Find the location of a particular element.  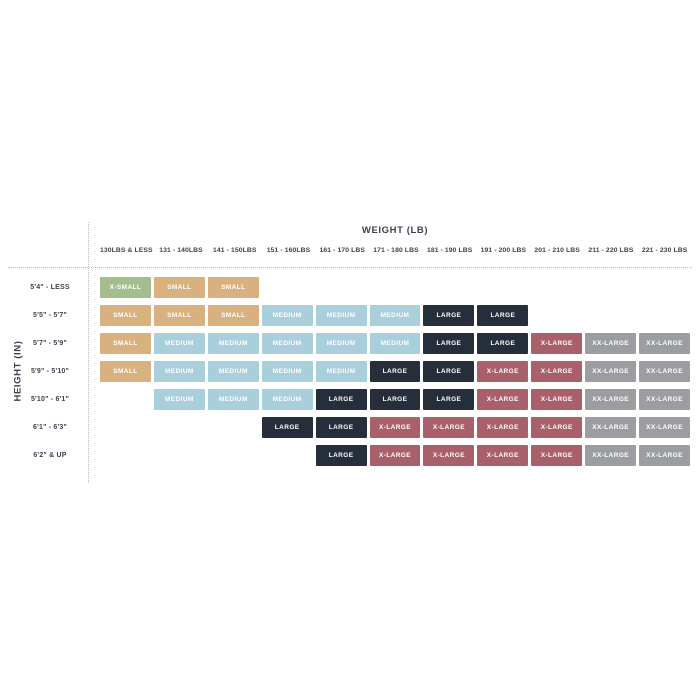

height-row-label: 5'7" - 5'9" is located at coordinates (50, 343).